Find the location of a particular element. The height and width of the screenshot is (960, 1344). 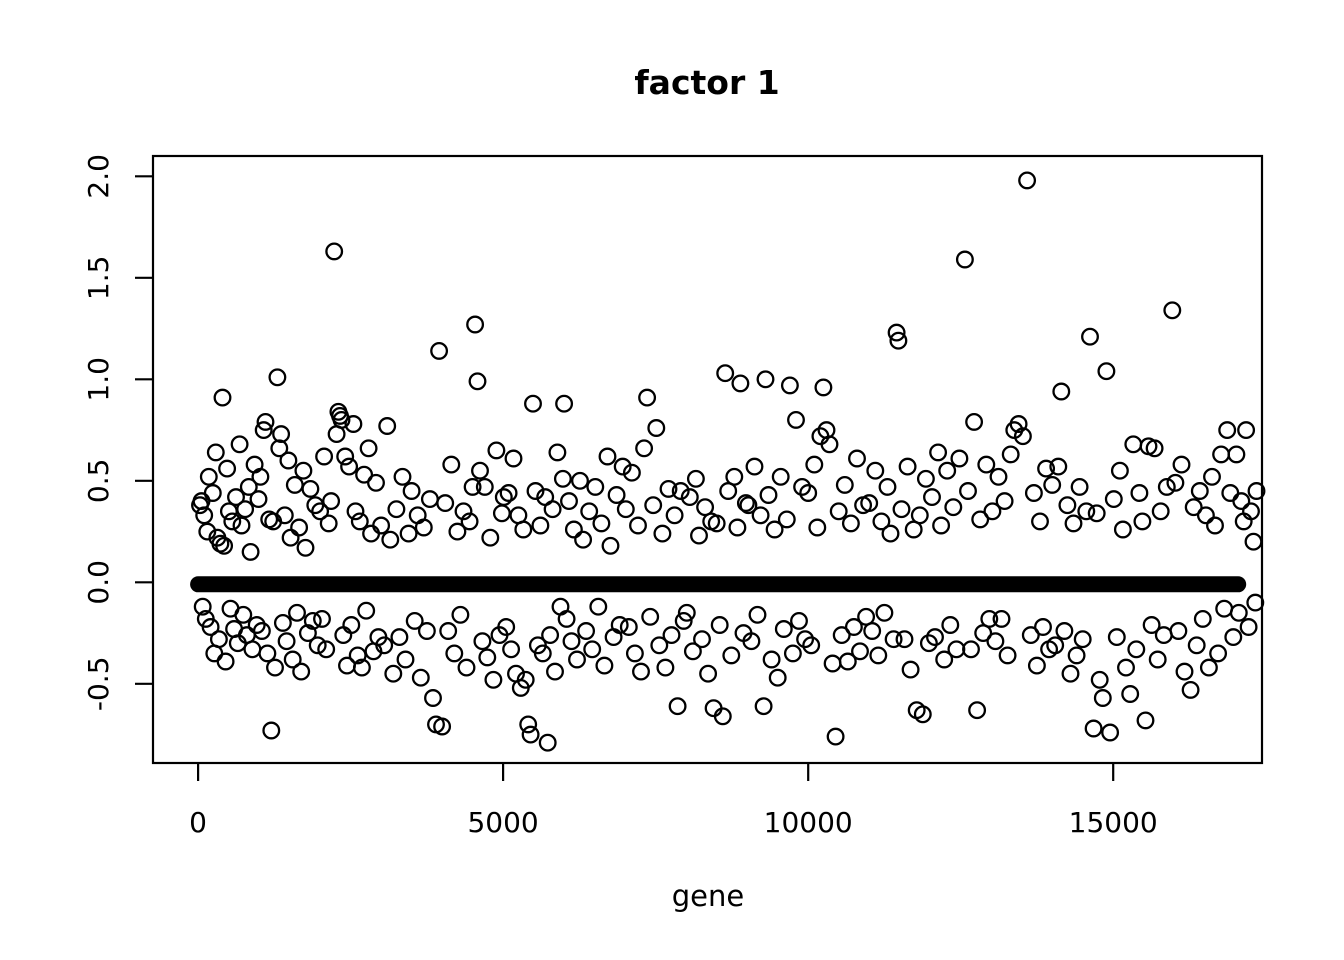

y-axis-ticks: -0.5 0.0 0.5 1.0 1.5 2.0 is located at coordinates (117, 432).